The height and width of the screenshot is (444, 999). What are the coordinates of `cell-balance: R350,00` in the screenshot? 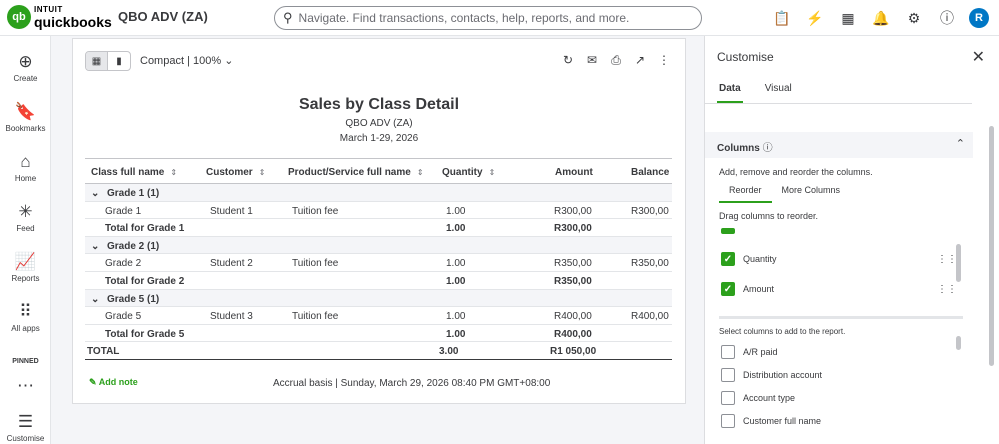 It's located at (650, 264).